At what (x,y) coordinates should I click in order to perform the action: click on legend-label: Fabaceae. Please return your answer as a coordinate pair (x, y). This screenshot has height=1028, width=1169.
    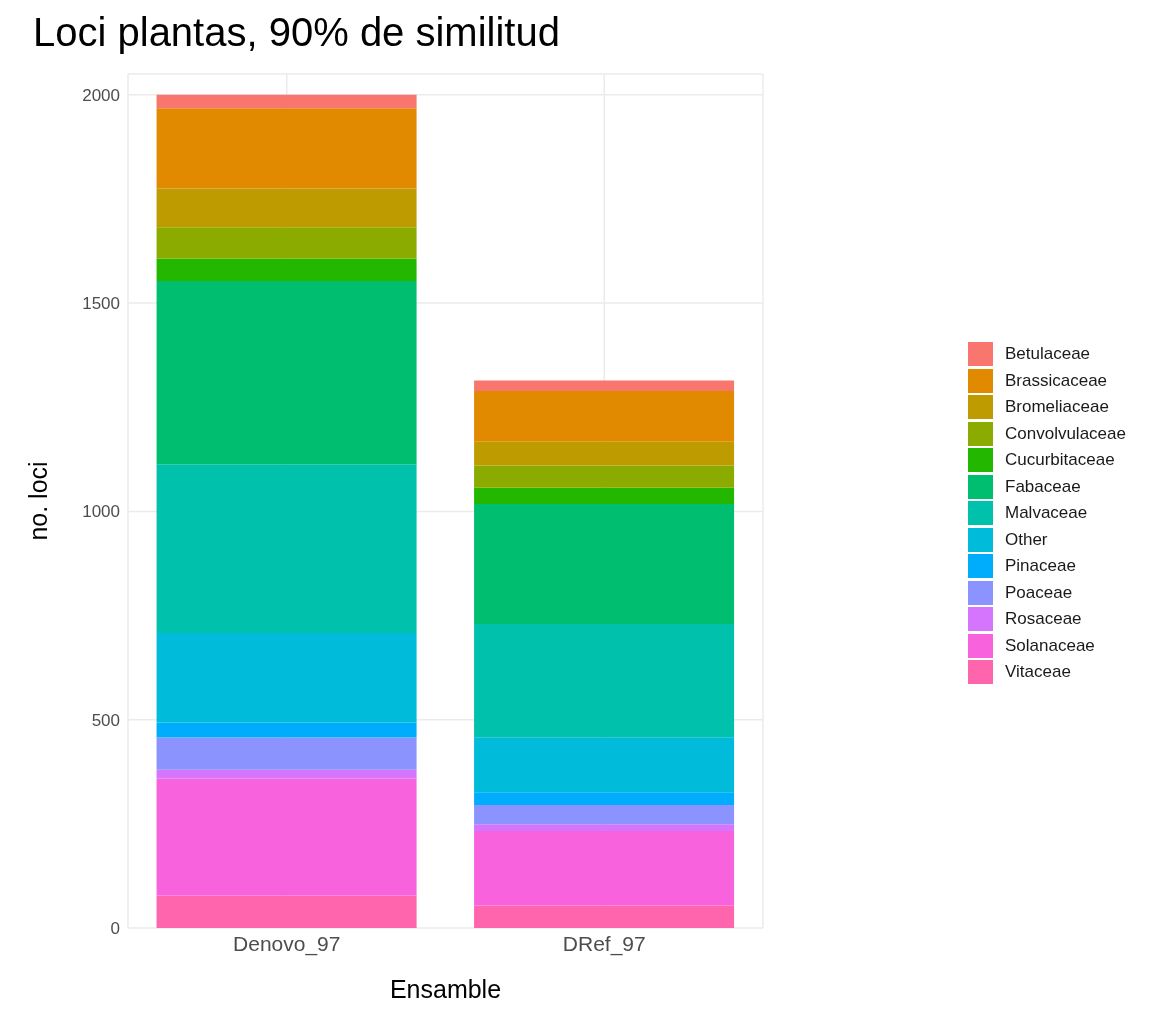
    Looking at the image, I should click on (1043, 486).